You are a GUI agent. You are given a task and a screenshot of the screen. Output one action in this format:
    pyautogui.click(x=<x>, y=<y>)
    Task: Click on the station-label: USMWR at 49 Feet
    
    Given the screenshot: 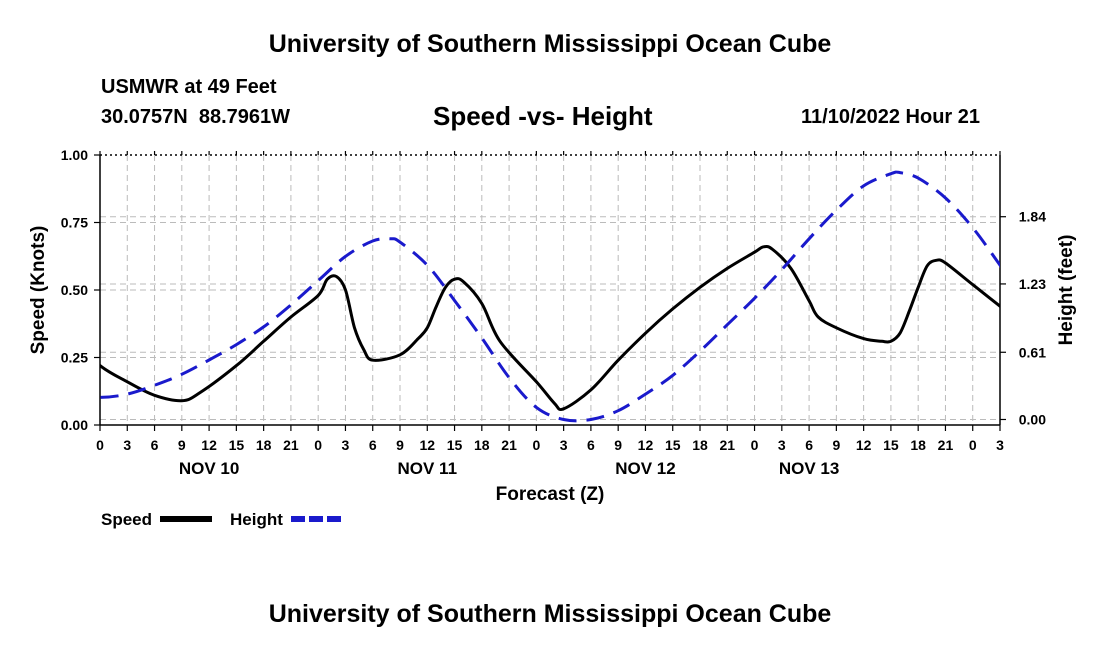 What is the action you would take?
    pyautogui.click(x=189, y=87)
    